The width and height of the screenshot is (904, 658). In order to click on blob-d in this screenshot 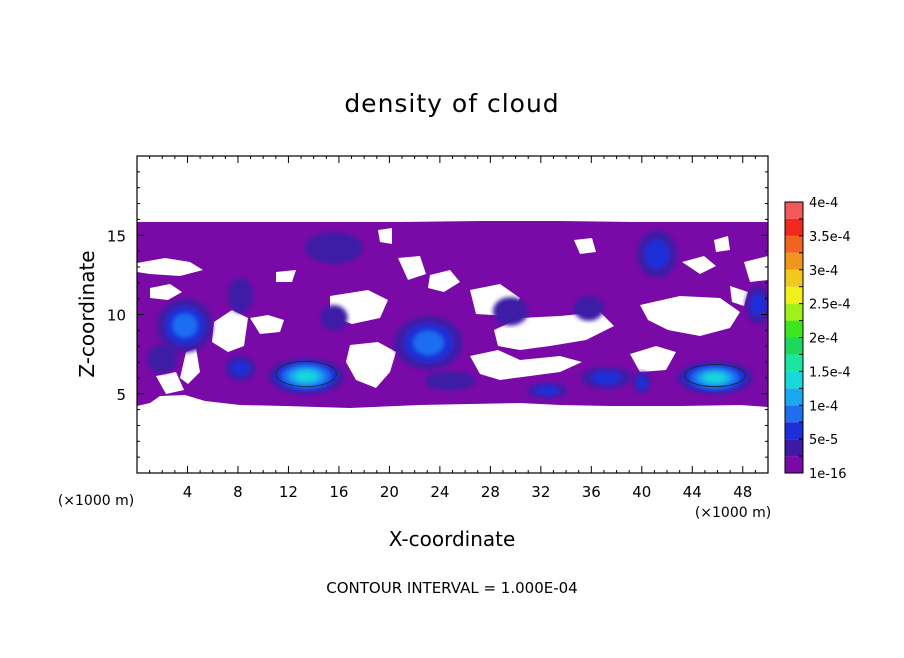, I will do `click(510, 311)`.